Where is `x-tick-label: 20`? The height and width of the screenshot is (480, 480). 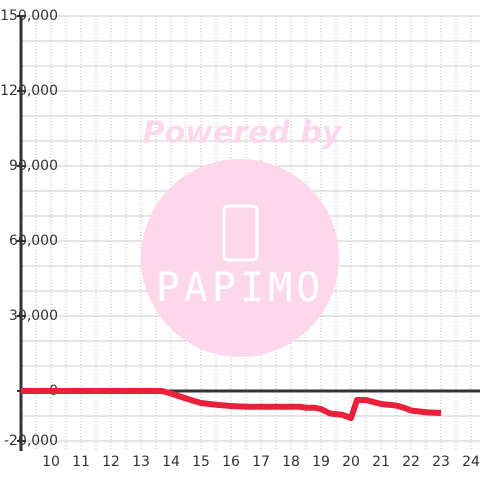 x-tick-label: 20 is located at coordinates (351, 462).